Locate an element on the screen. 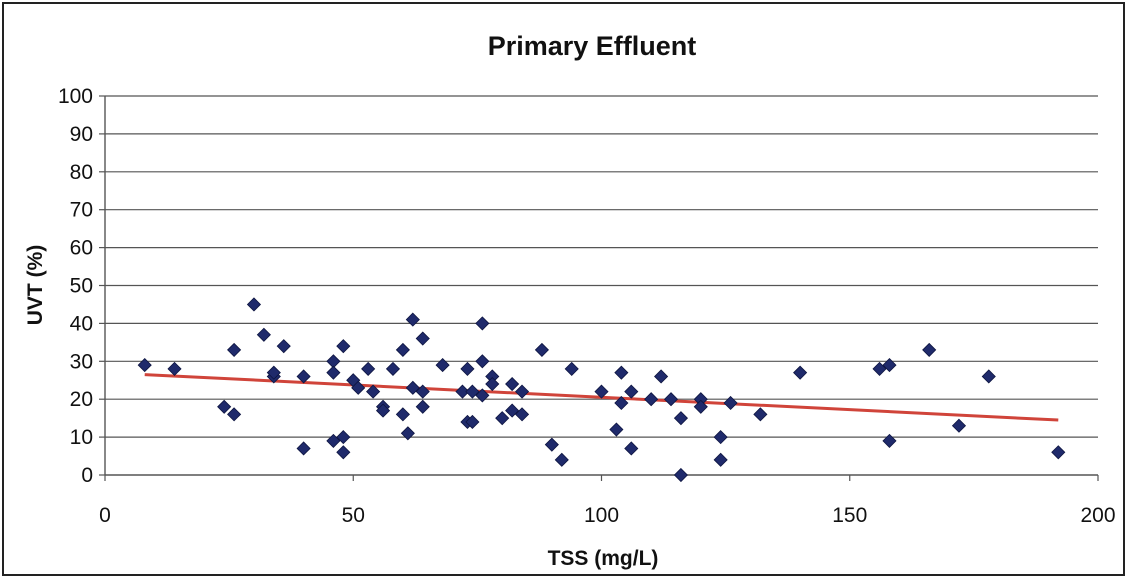 The height and width of the screenshot is (580, 1129). y-tick-label-50: 50 is located at coordinates (81, 286).